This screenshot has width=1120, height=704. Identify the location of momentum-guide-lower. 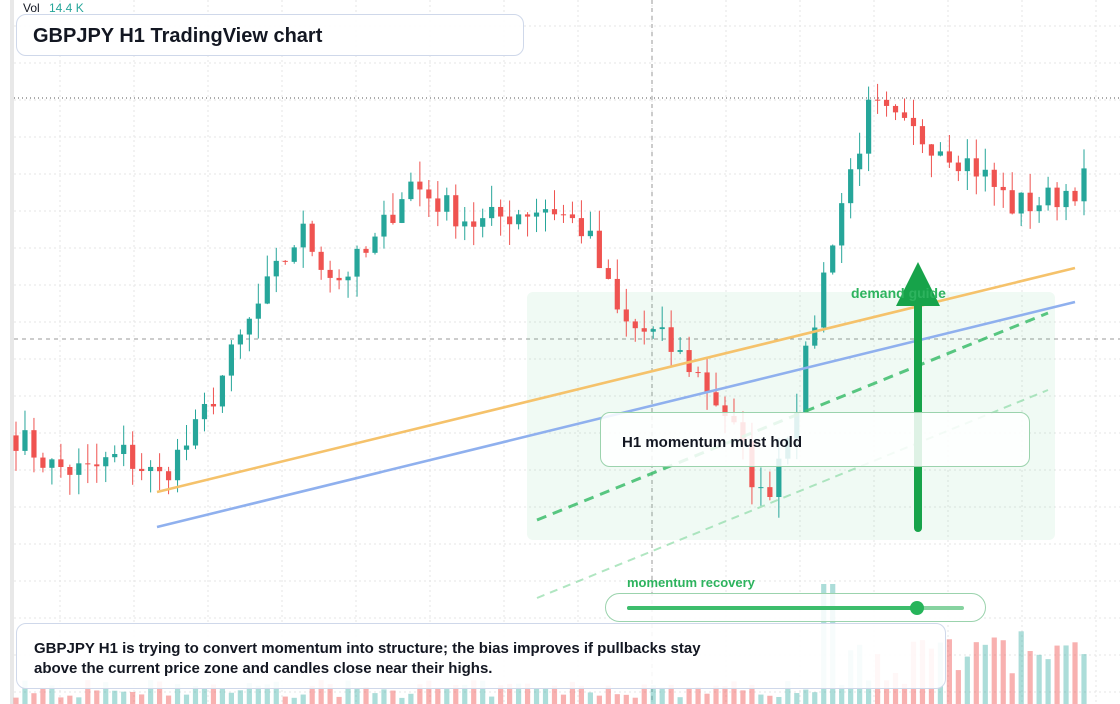
(792, 494).